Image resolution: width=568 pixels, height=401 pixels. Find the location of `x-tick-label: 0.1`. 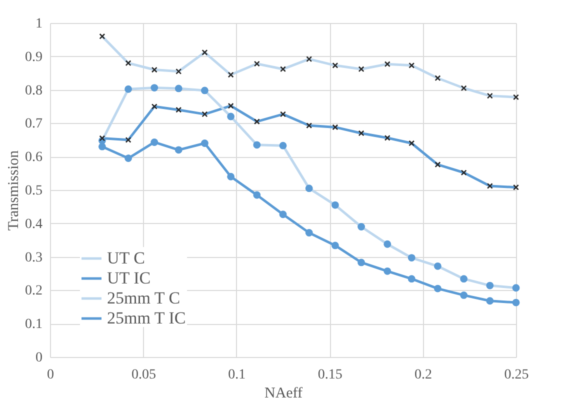

x-tick-label: 0.1 is located at coordinates (237, 375).